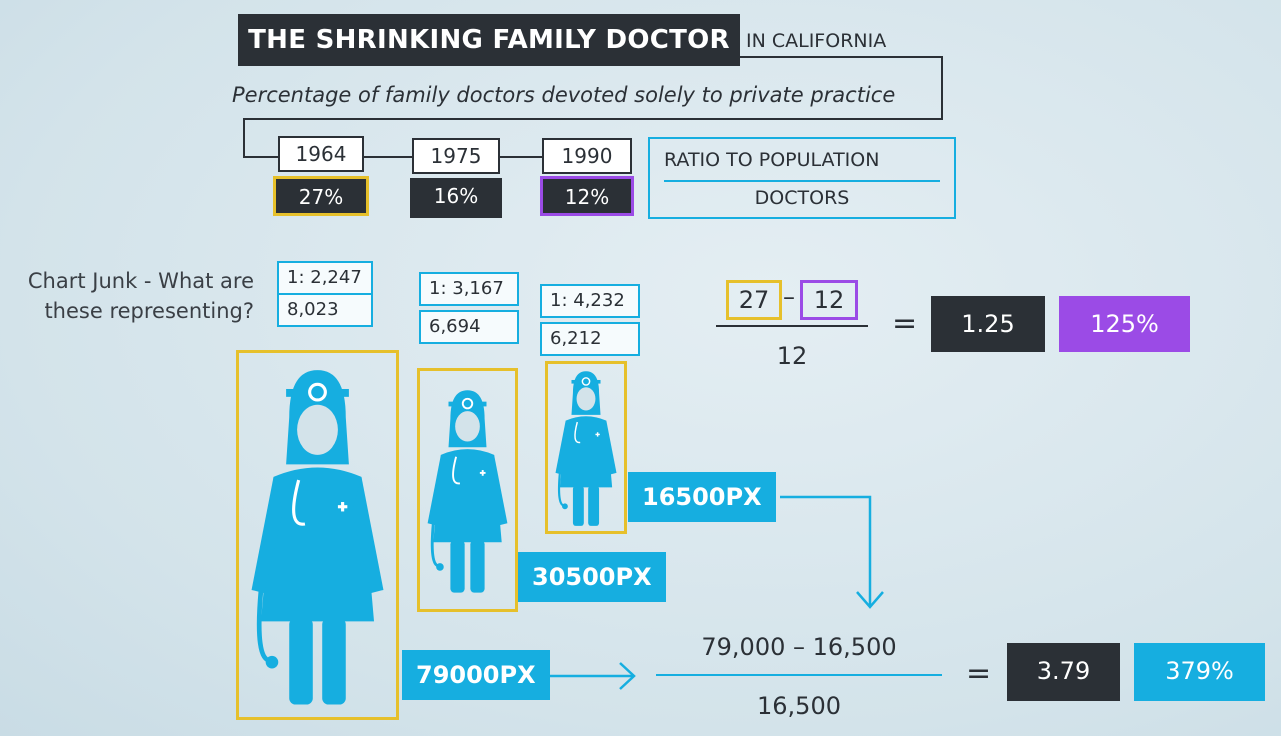 This screenshot has width=1281, height=736. I want to click on stats-1975: 1: 3,167 6,694, so click(469, 308).